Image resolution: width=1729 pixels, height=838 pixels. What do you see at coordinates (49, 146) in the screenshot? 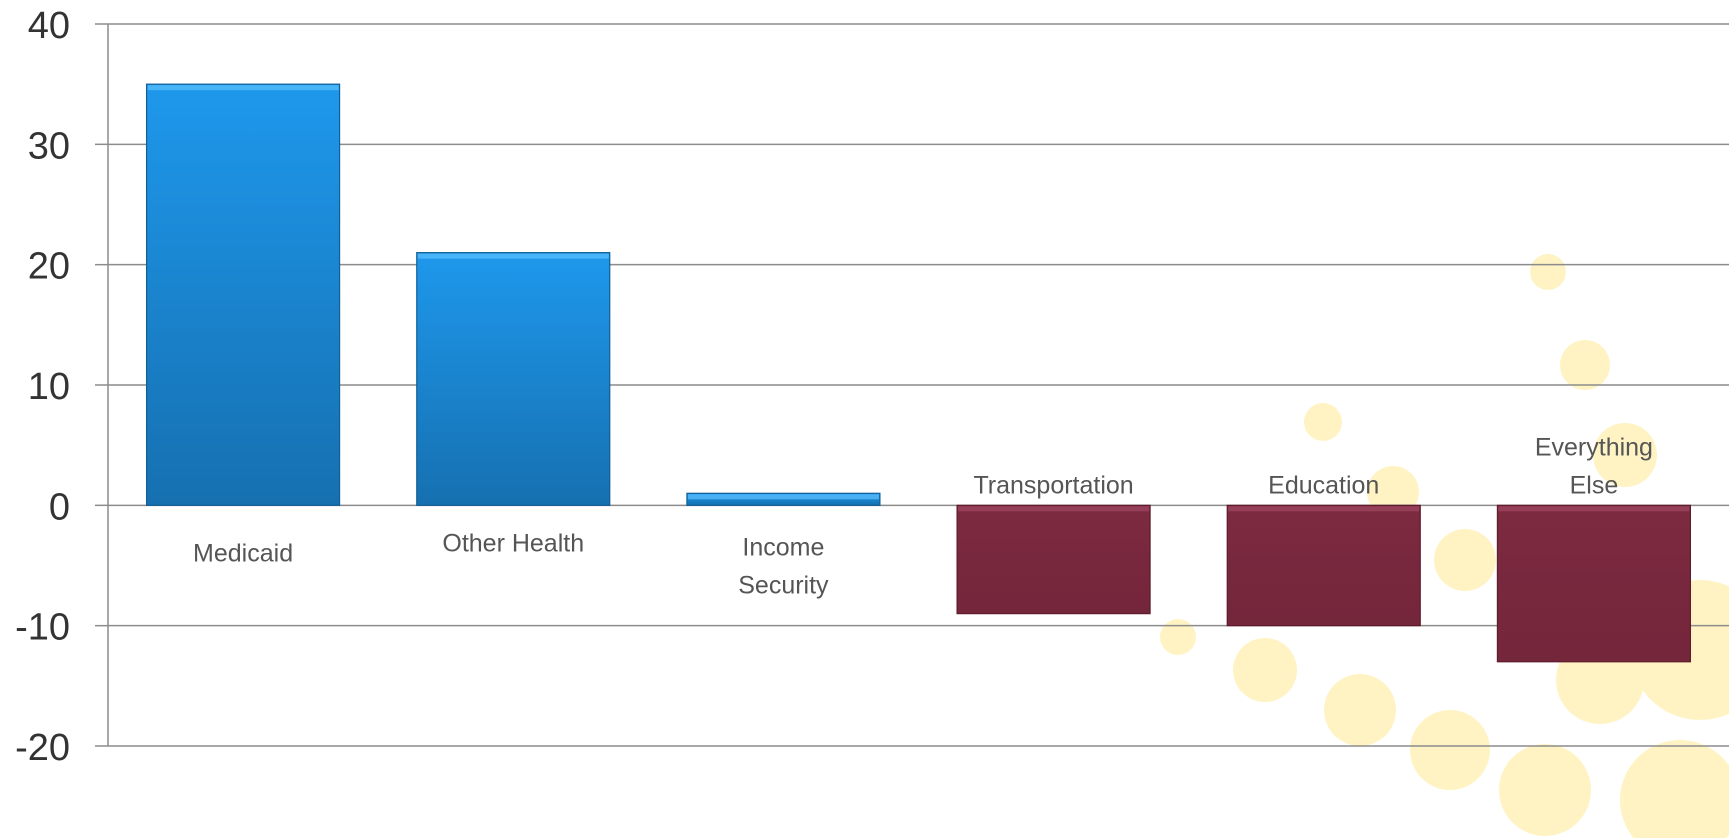
I see `y-tick-label: 30` at bounding box center [49, 146].